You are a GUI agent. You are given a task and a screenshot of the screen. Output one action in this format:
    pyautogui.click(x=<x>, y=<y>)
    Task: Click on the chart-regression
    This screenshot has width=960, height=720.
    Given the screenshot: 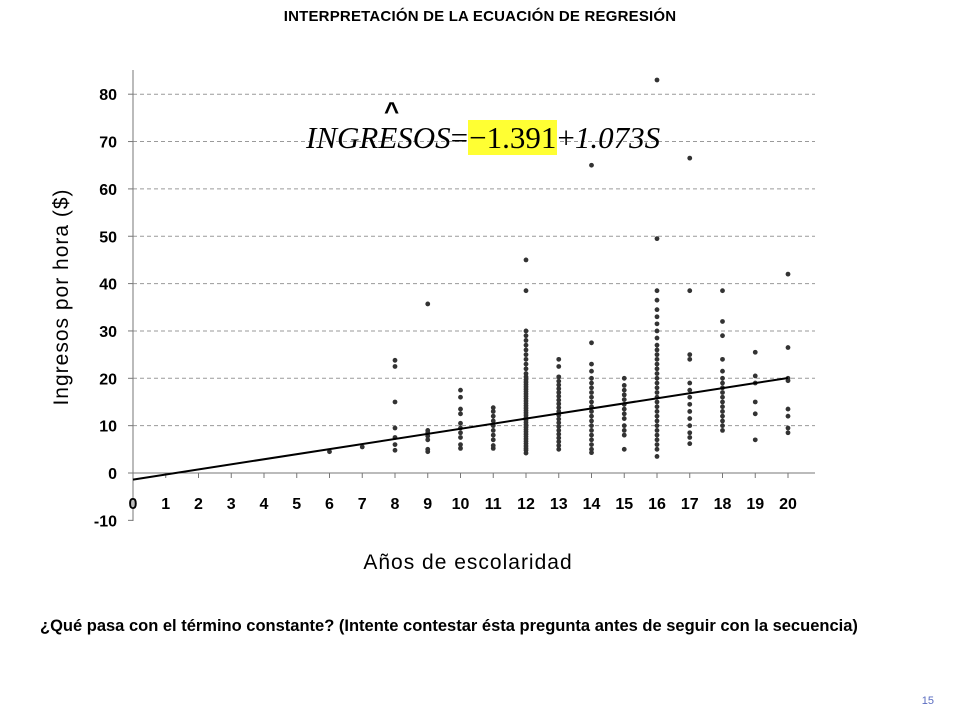 What is the action you would take?
    pyautogui.click(x=460, y=428)
    